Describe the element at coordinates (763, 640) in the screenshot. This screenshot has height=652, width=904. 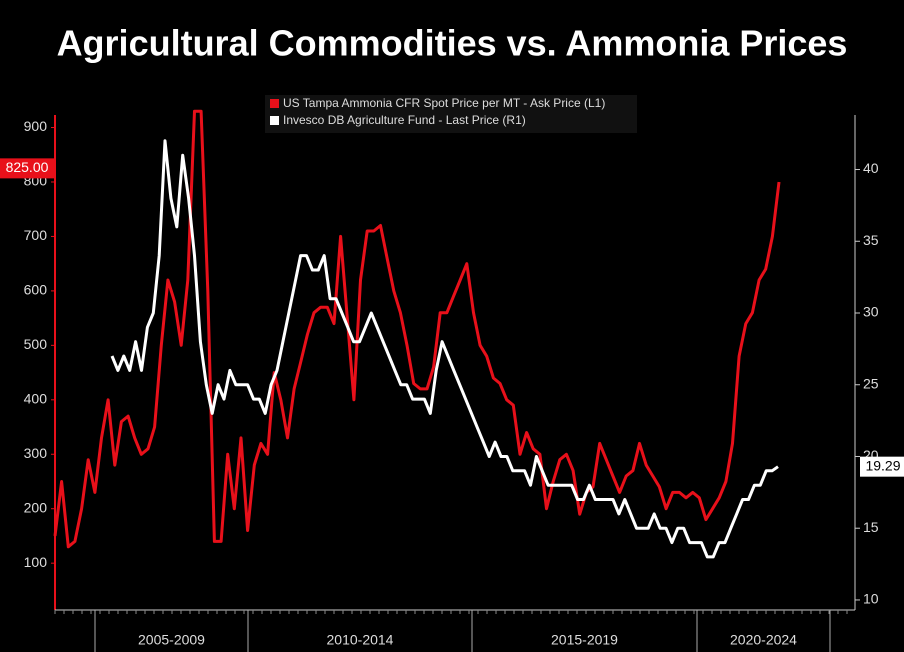
I see `x-tick-label: 2020-2024` at that location.